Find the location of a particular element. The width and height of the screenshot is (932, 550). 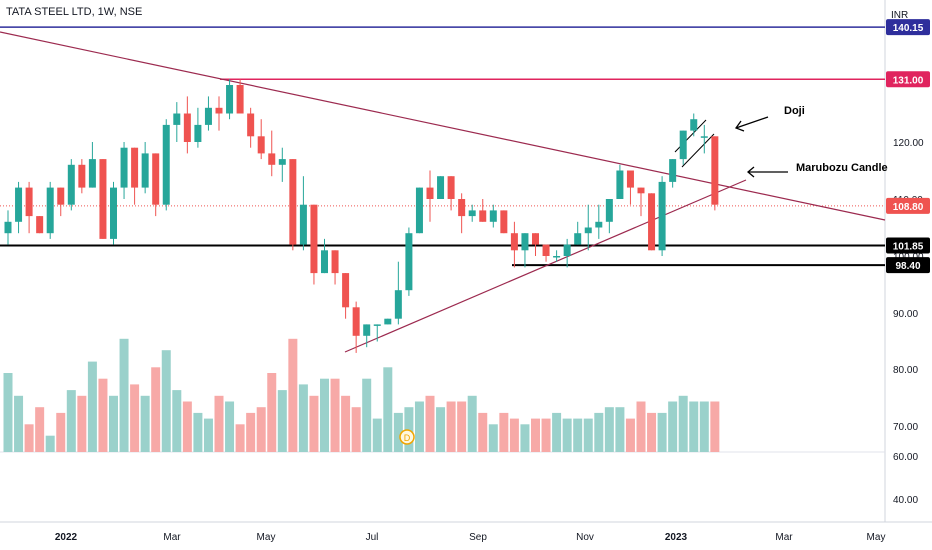

price-label-tag: 101.85 is located at coordinates (908, 245).